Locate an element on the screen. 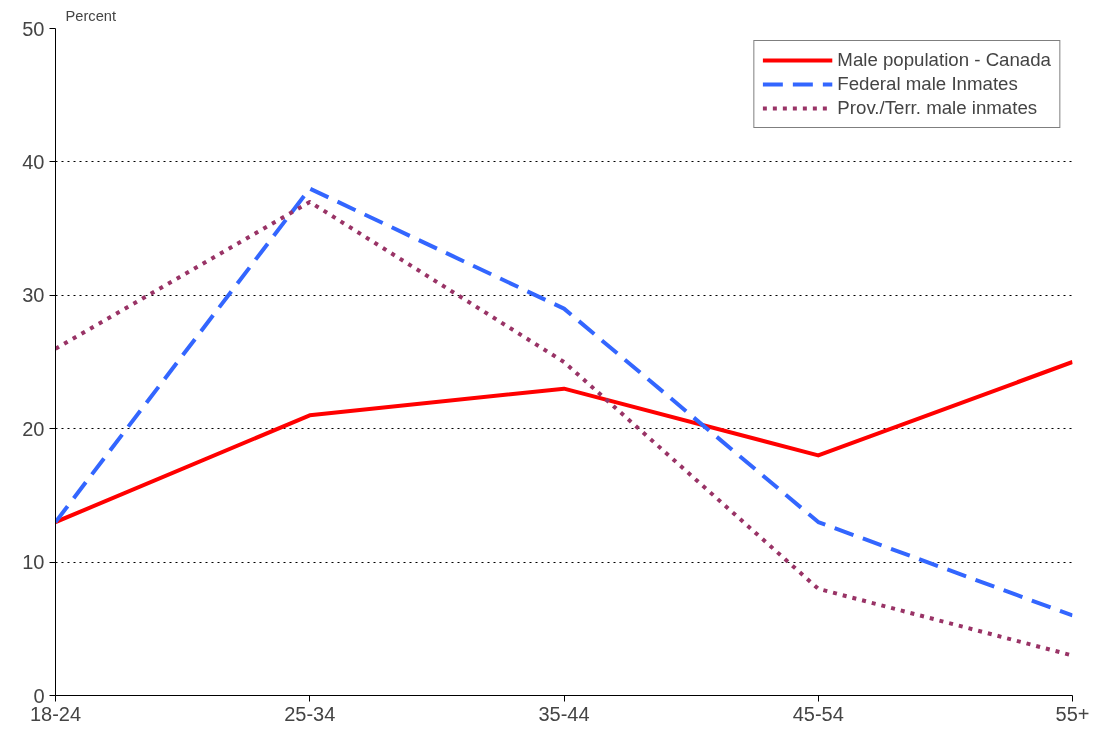 This screenshot has height=740, width=1112. y-tick-label: 50 is located at coordinates (33, 28).